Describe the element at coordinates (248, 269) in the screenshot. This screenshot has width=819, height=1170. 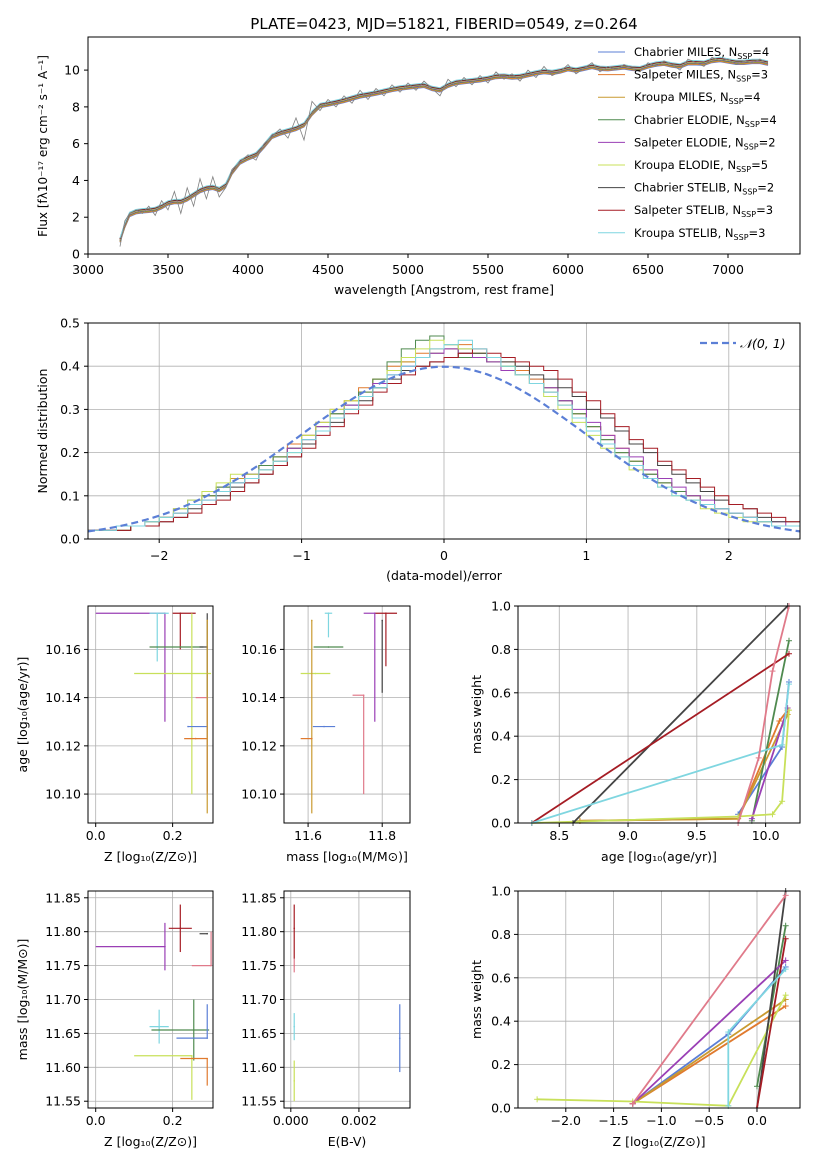
I see `x-tick-label: 4000` at that location.